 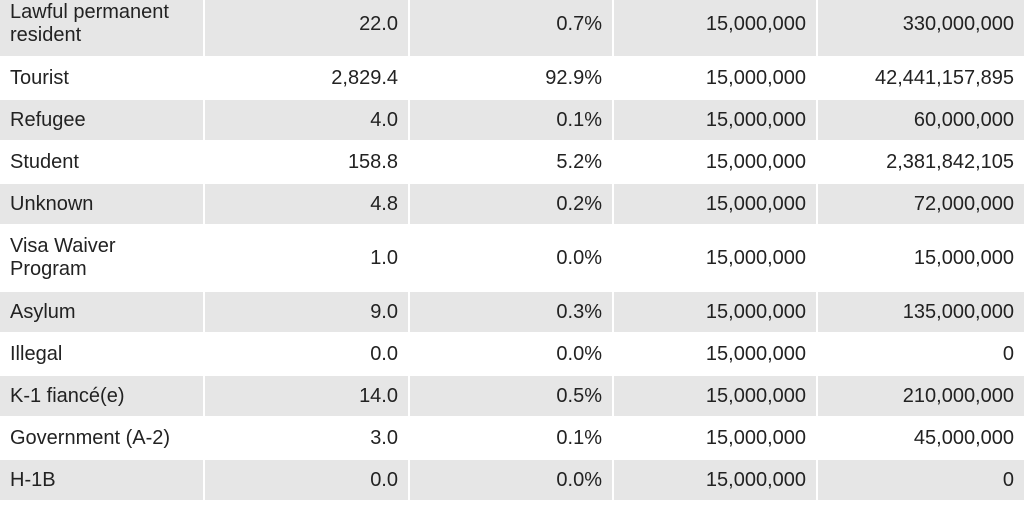 What do you see at coordinates (306, 78) in the screenshot?
I see `table-cell: 2,829.4` at bounding box center [306, 78].